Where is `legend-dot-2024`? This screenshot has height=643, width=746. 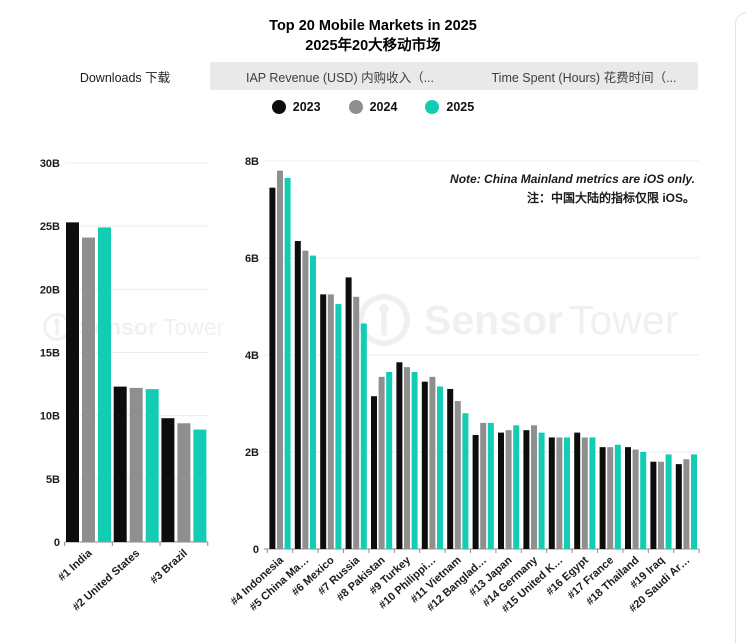
legend-dot-2024 is located at coordinates (355, 107).